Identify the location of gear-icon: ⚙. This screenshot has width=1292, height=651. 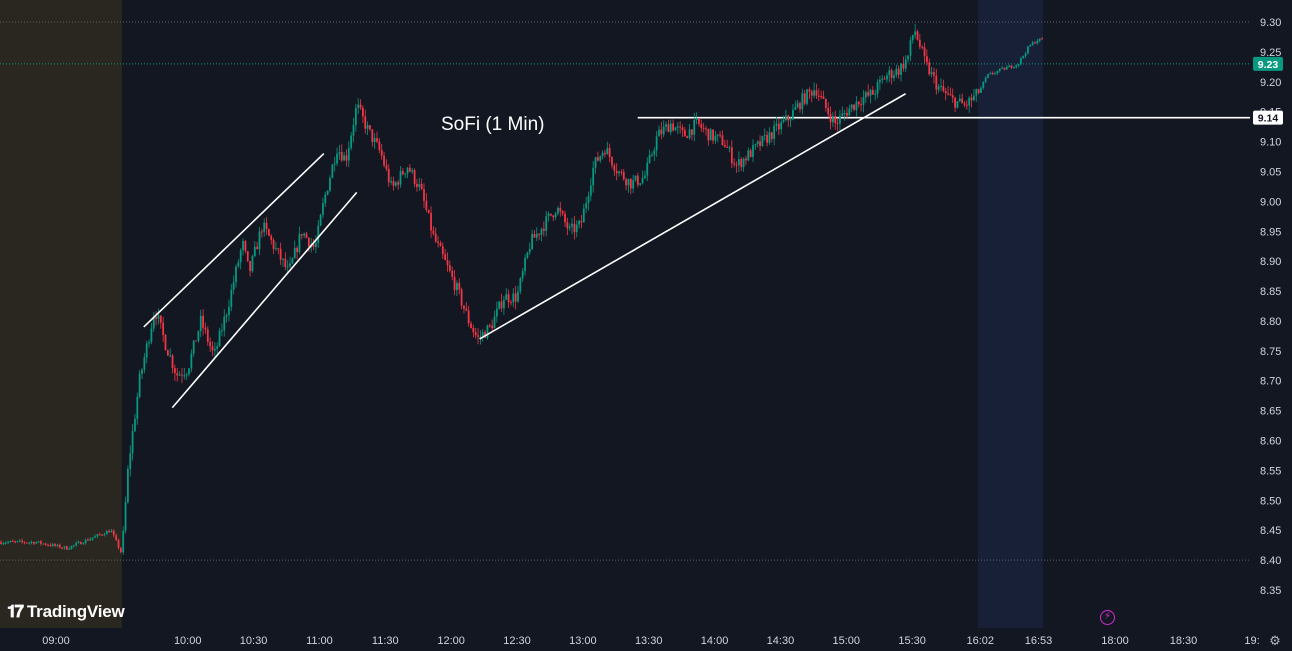
(1275, 640).